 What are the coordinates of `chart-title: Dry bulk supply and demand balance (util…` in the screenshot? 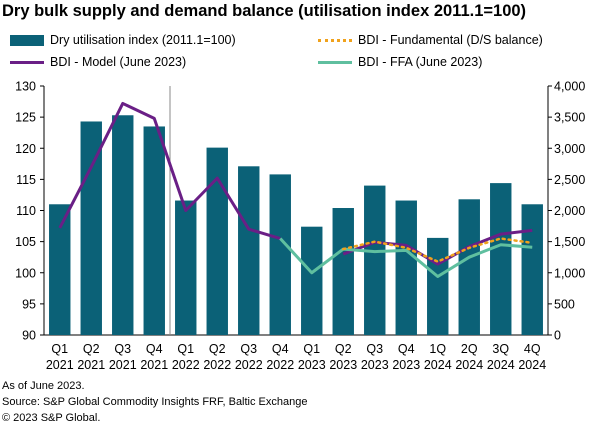 It's located at (264, 11).